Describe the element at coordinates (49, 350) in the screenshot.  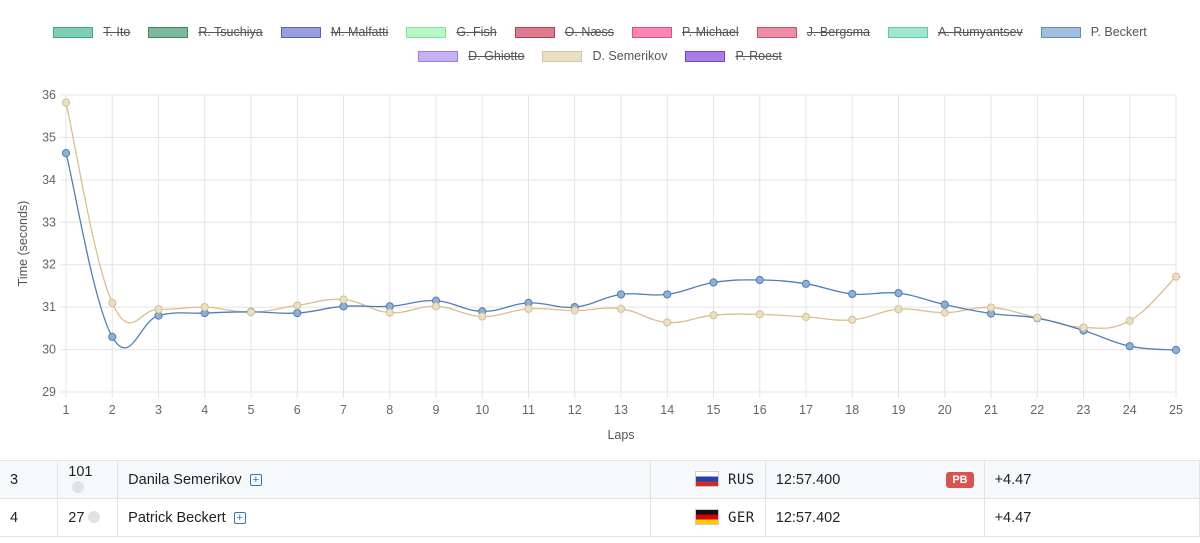
I see `y-tick-label: 30` at that location.